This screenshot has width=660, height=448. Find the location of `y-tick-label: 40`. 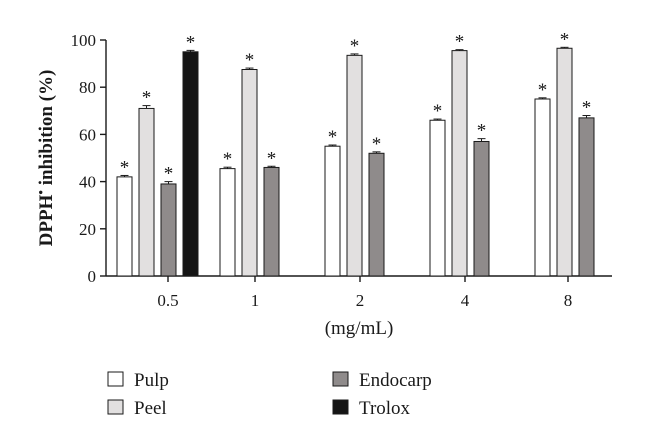

y-tick-label: 40 is located at coordinates (87, 182).